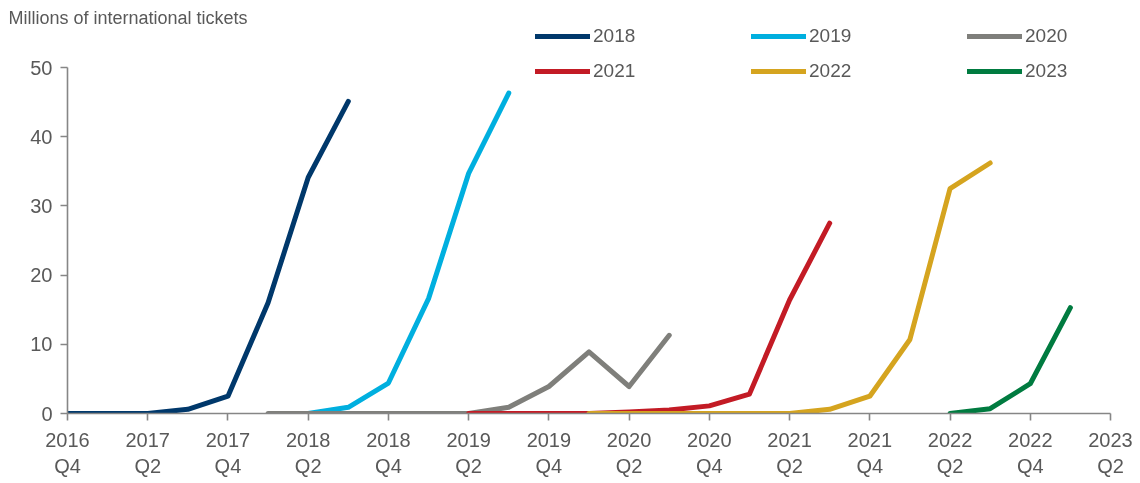 The image size is (1140, 483). I want to click on y-tick-label: 0, so click(47, 413).